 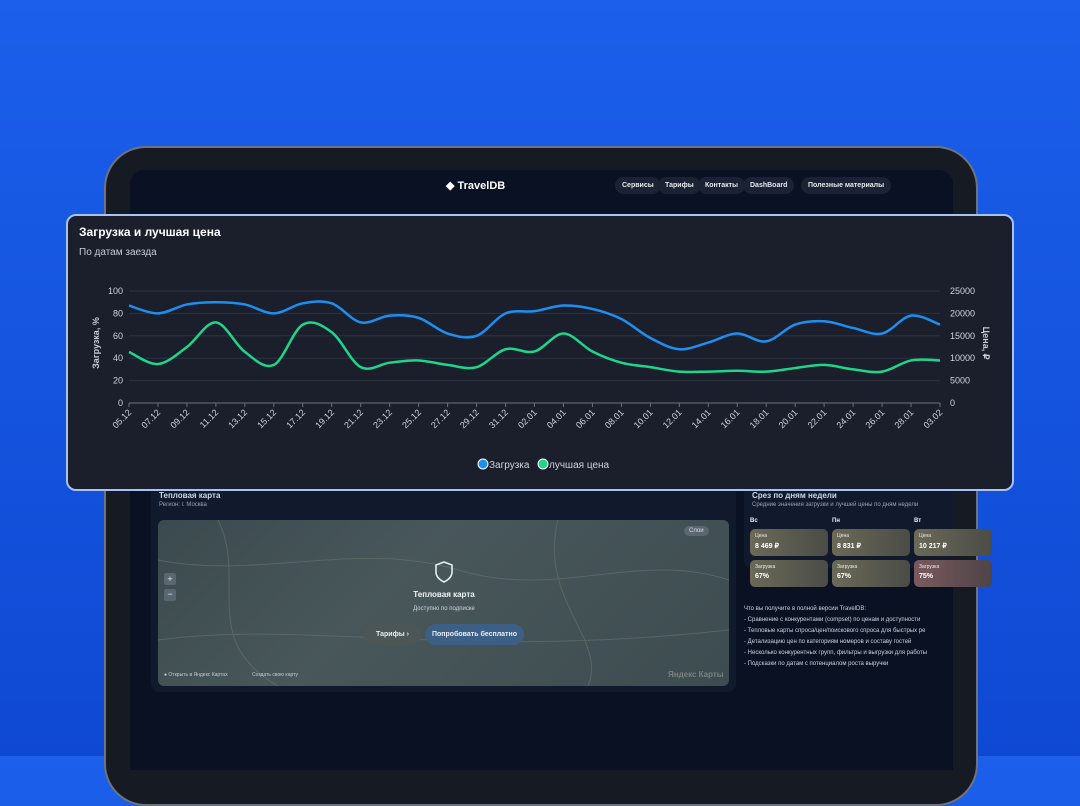 What do you see at coordinates (962, 358) in the screenshot?
I see `y2-tick-label: 10000` at bounding box center [962, 358].